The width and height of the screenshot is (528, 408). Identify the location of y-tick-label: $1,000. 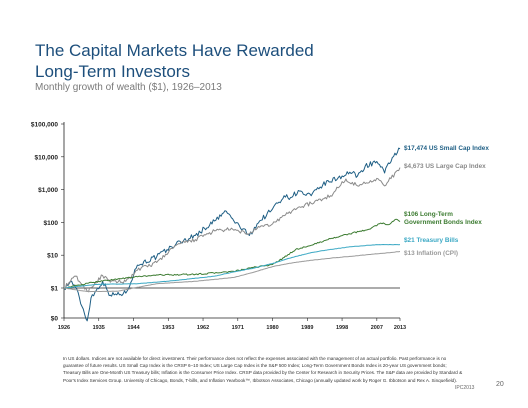
(48, 190).